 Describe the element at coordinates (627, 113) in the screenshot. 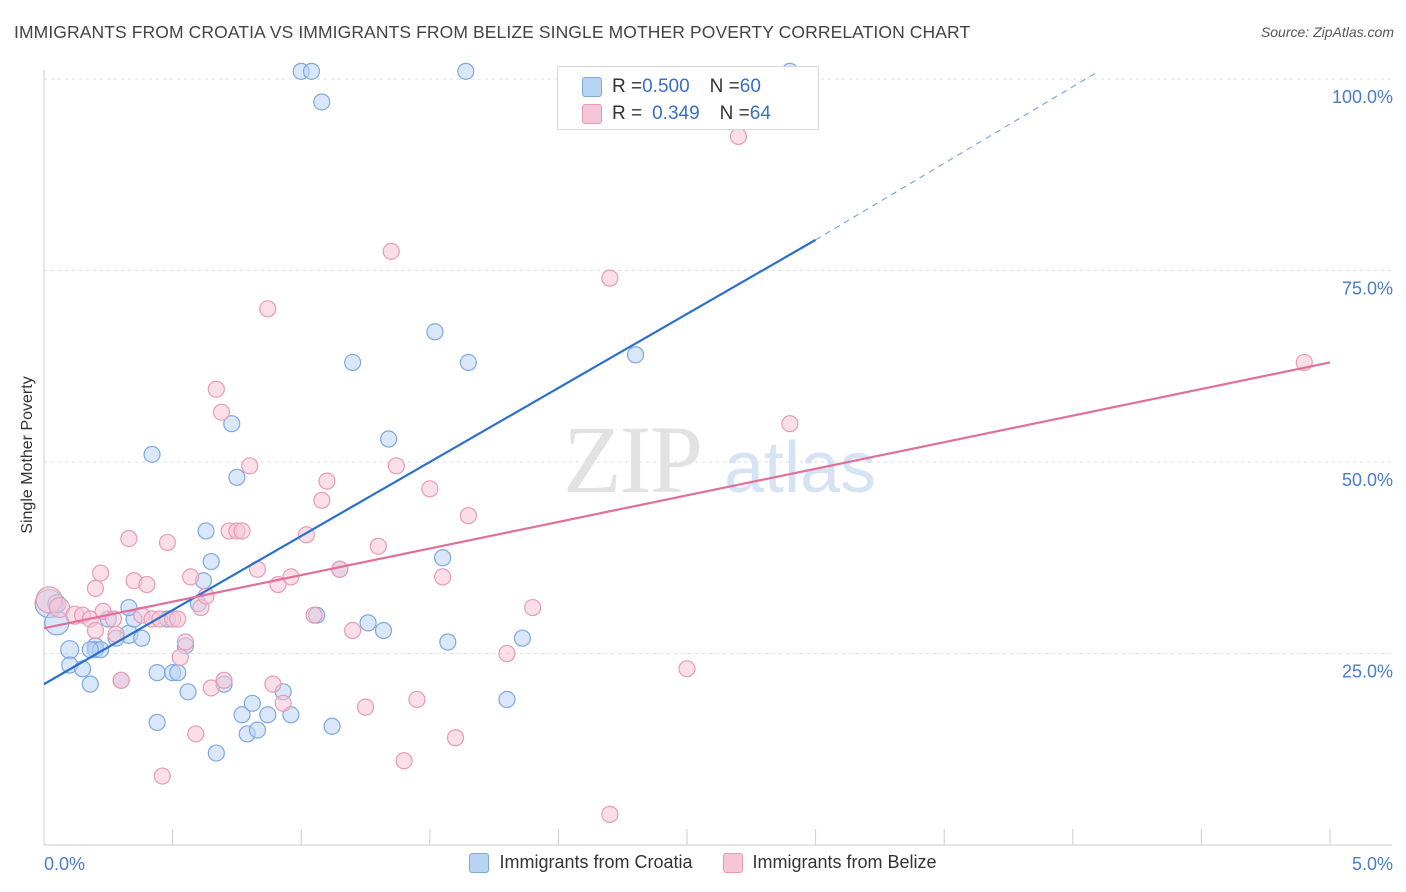

I see `r-label: R =` at that location.